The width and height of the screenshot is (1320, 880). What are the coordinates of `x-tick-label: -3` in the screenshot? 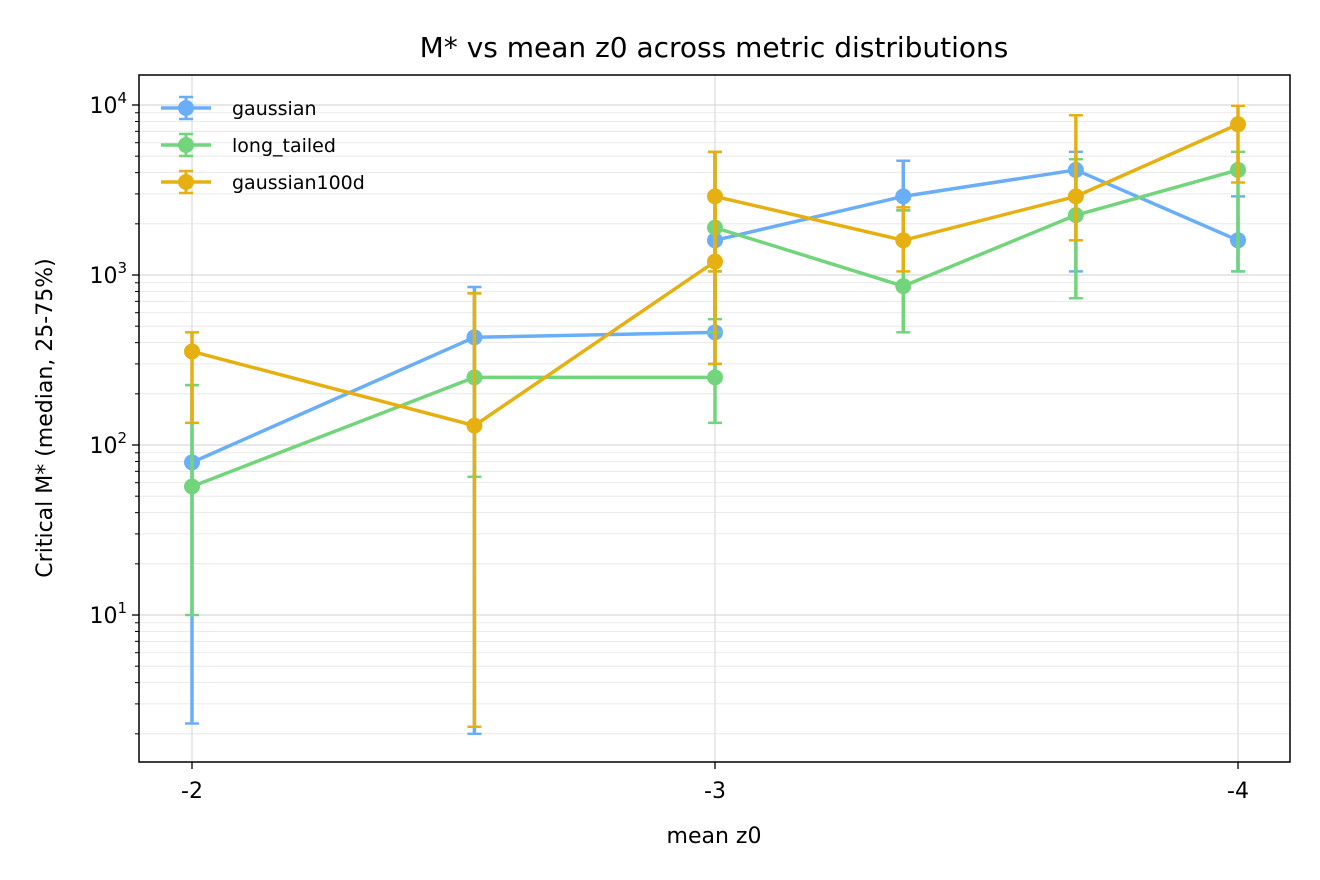 It's located at (715, 791).